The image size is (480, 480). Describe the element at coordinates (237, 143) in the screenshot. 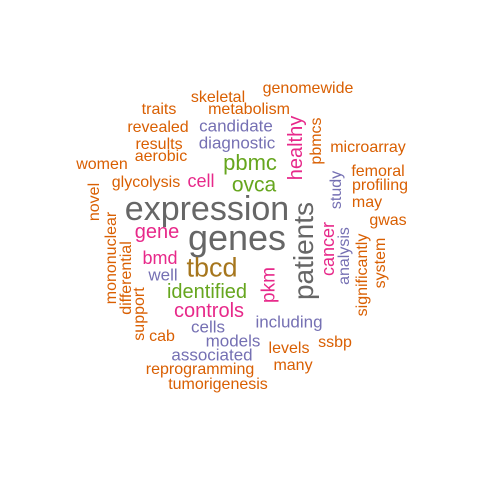

I see `word-diagnostic: diagnostic` at that location.